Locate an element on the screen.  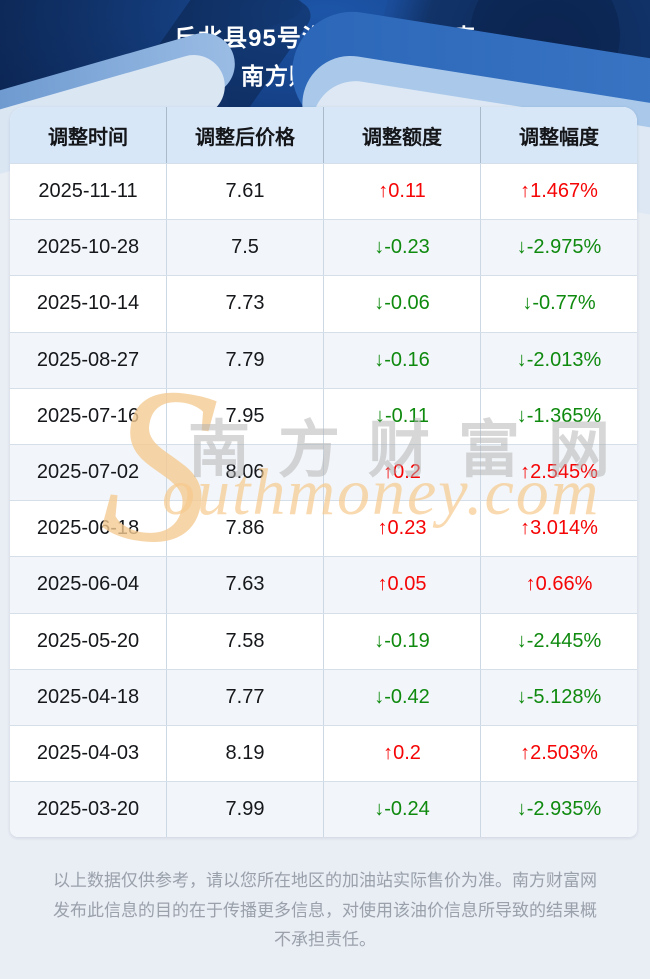
cell-pct: ↓-2.013% is located at coordinates (559, 359).